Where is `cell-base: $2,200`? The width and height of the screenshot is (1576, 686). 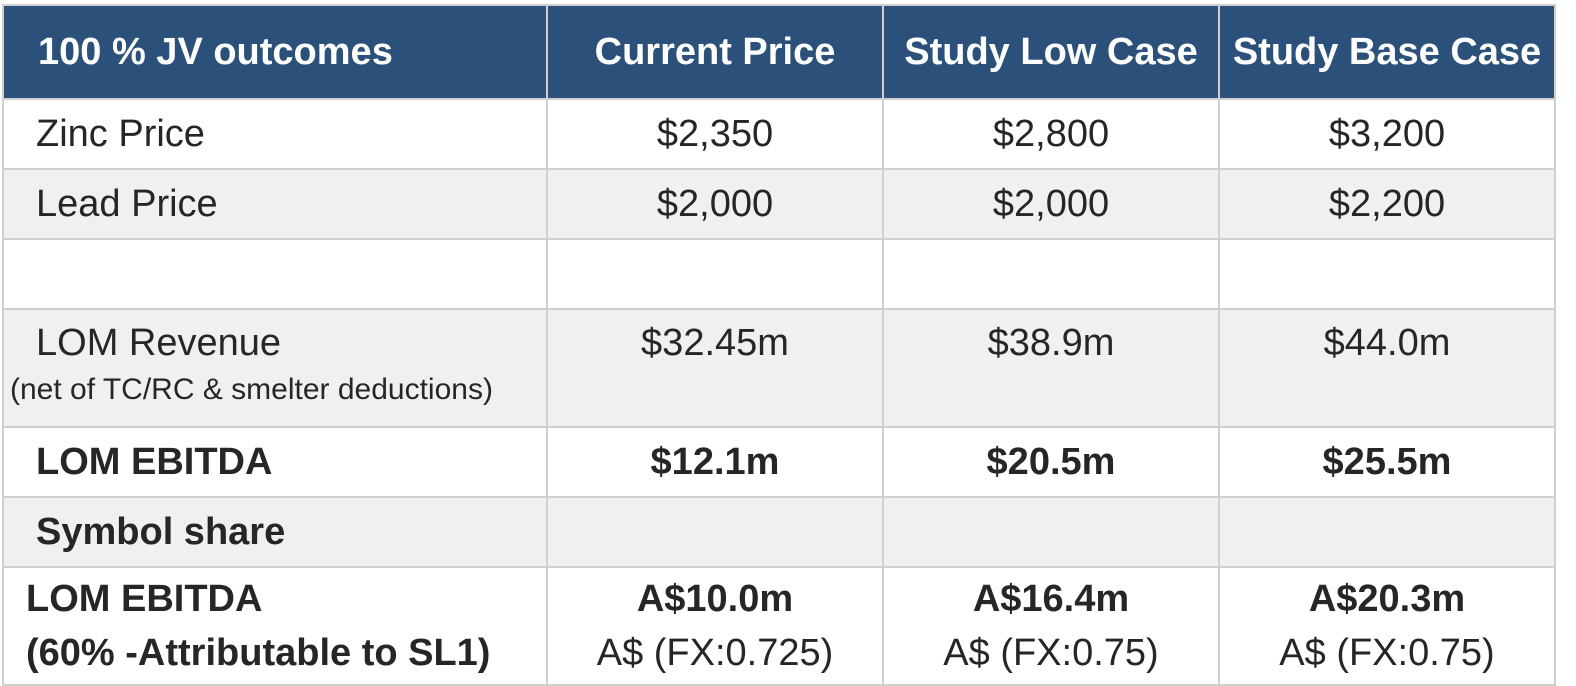 cell-base: $2,200 is located at coordinates (1387, 204).